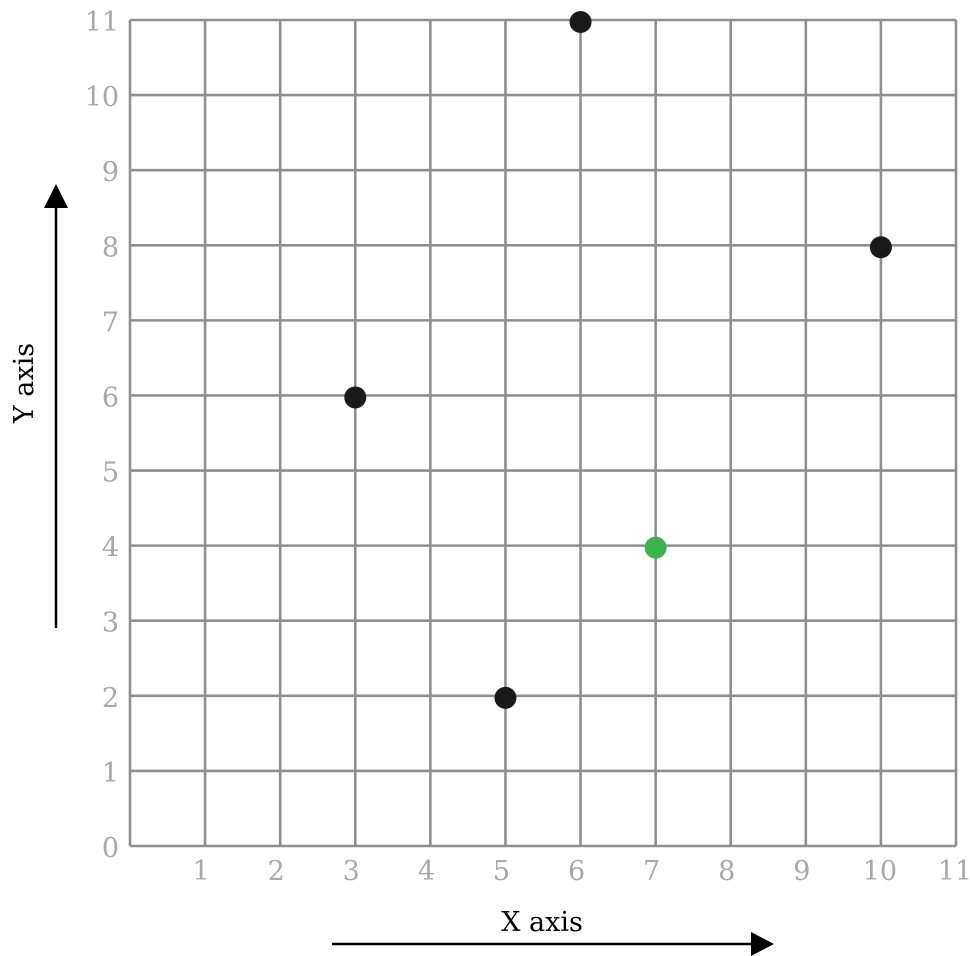 The image size is (970, 956). I want to click on x-tick-label: 8, so click(726, 871).